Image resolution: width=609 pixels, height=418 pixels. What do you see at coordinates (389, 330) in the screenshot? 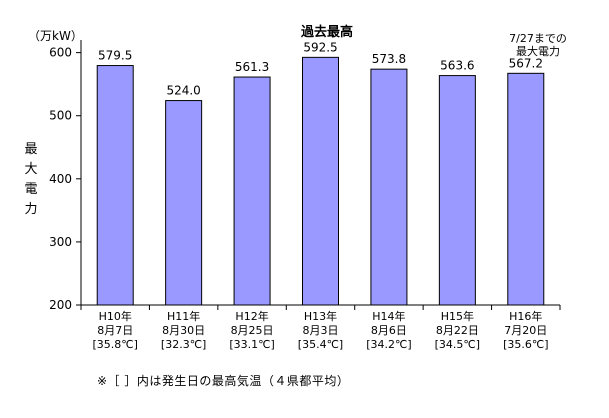
I see `category-date-label: 8月6日` at bounding box center [389, 330].